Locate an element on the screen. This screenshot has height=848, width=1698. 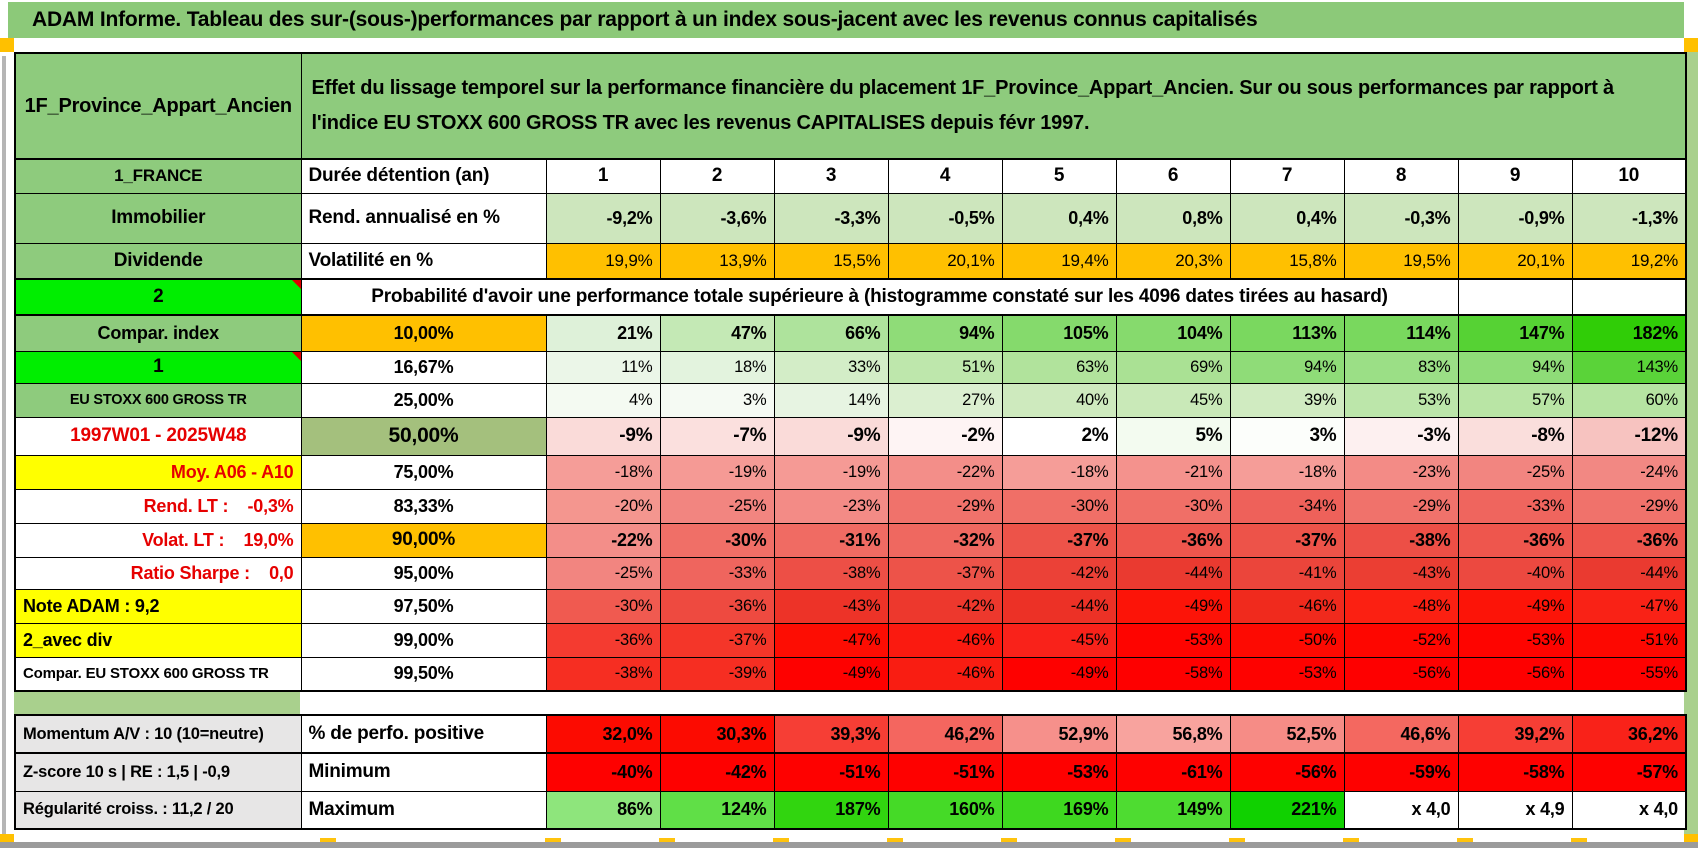
data-cell: 39,2% is located at coordinates (1515, 734).